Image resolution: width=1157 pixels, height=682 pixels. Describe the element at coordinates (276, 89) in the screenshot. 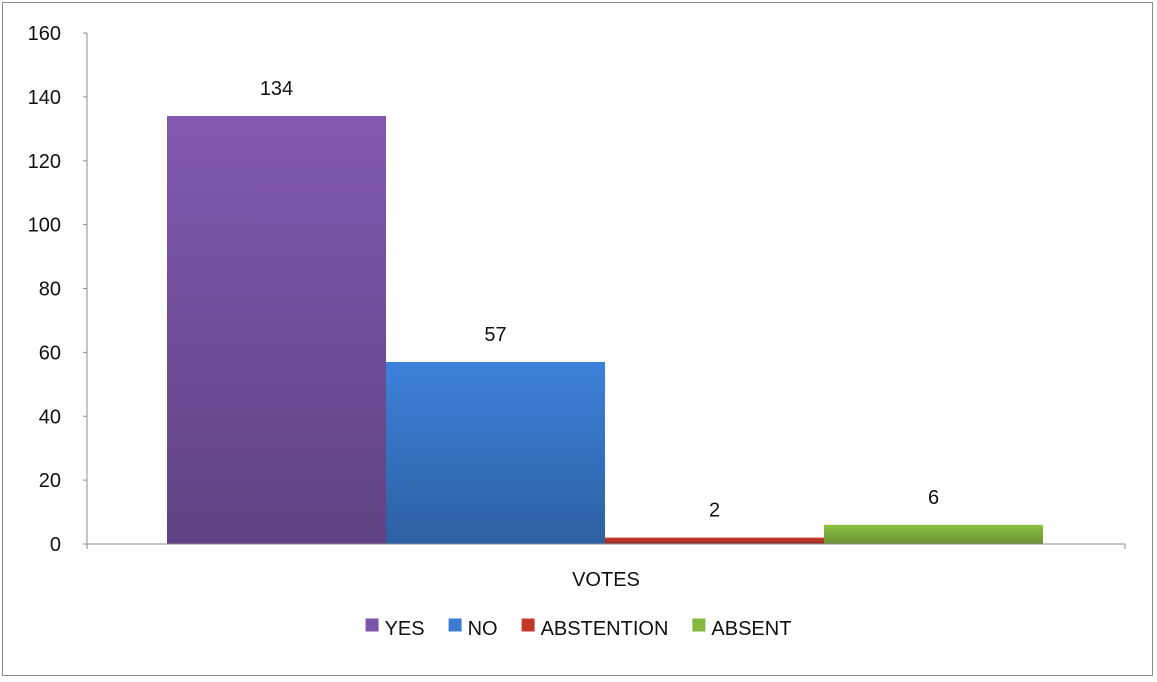

I see `data-label-yes: 134` at that location.